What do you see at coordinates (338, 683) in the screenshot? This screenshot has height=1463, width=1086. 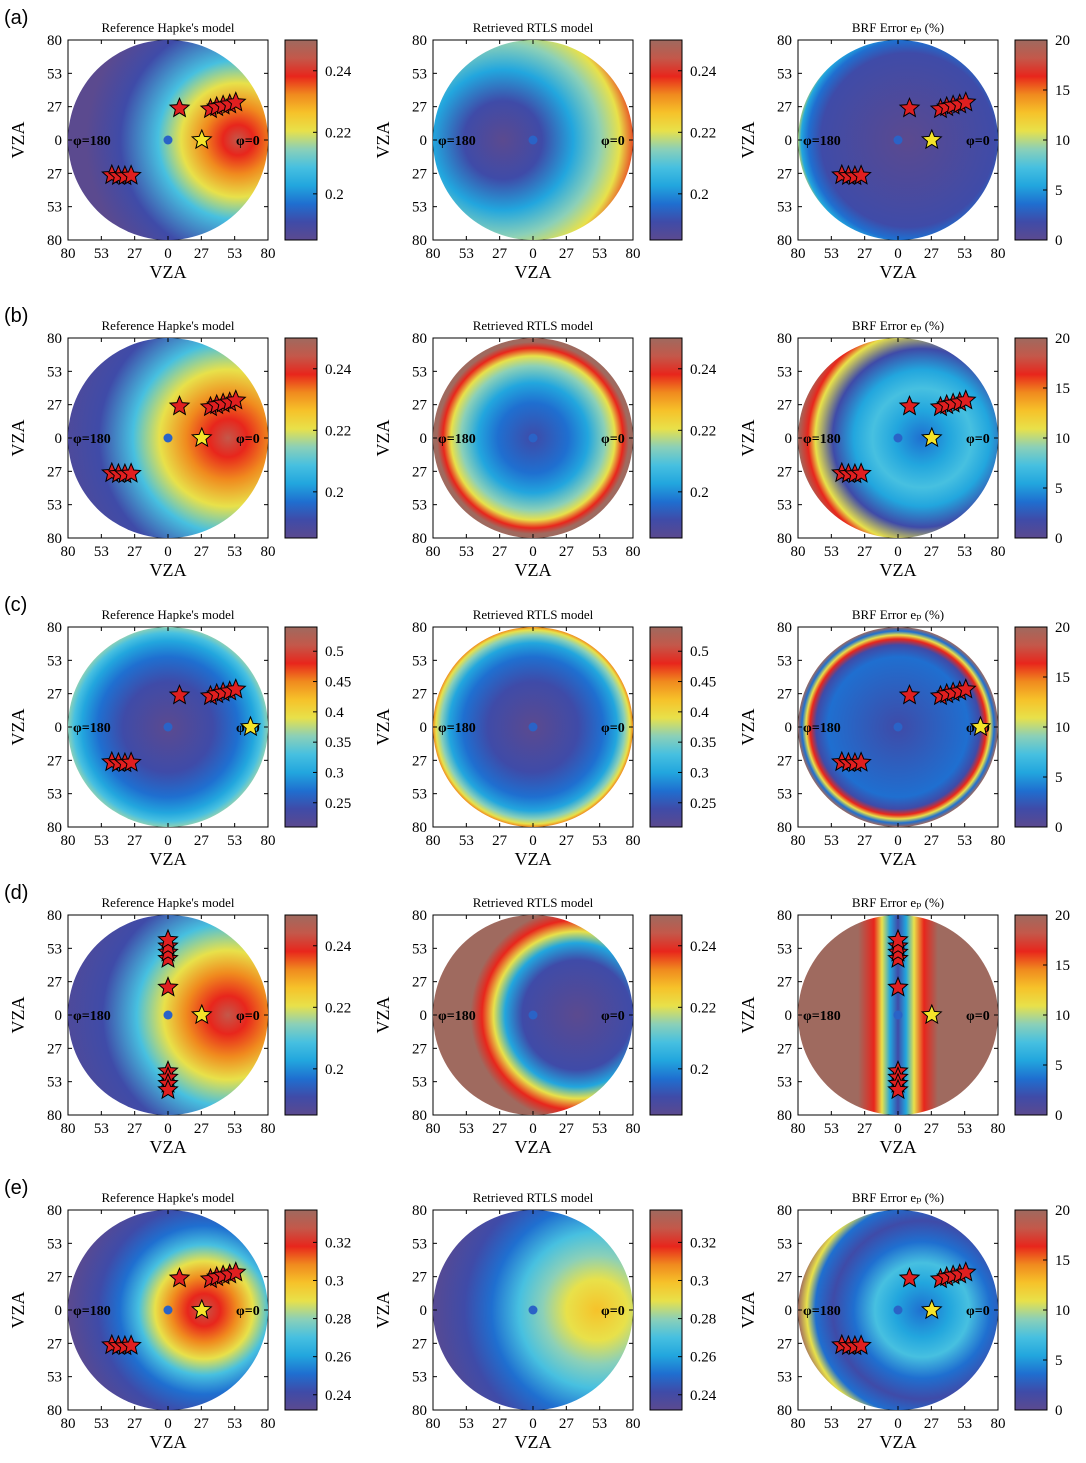 I see `colorbar-tick-label: 0.45` at bounding box center [338, 683].